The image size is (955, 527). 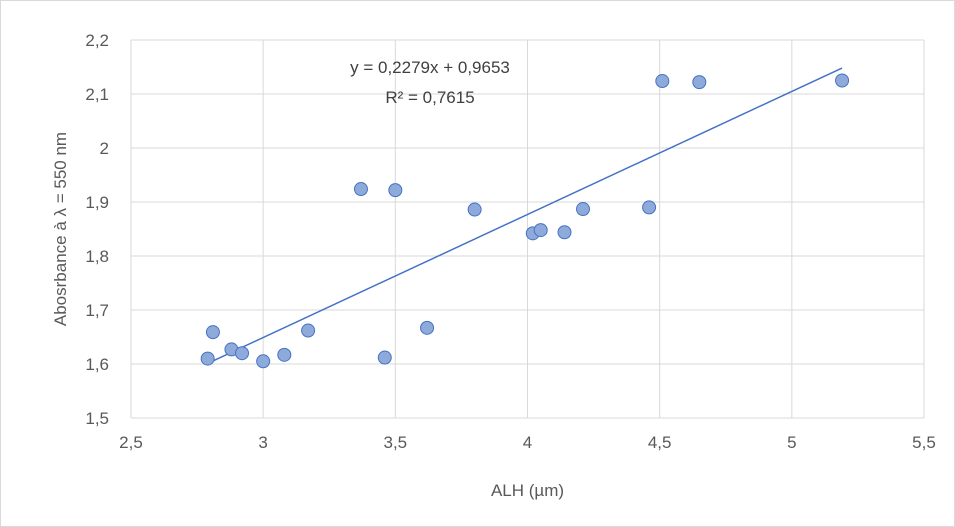 I want to click on x-axis-title: ALH (µm), so click(x=527, y=490).